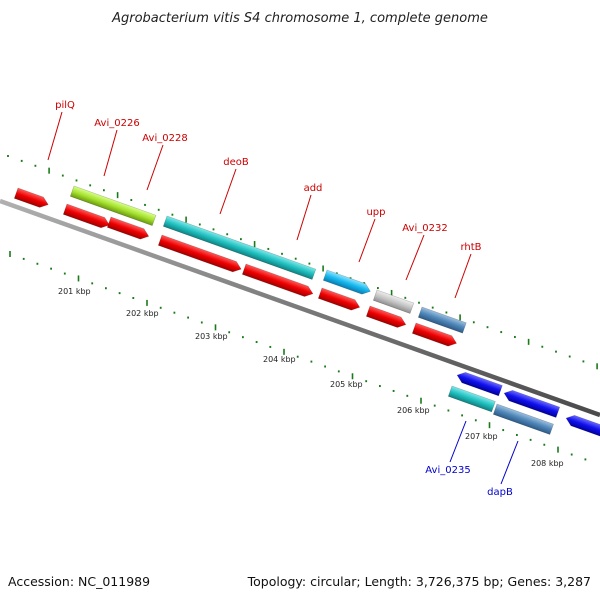 Image resolution: width=600 pixels, height=600 pixels. Describe the element at coordinates (347, 282) in the screenshot. I see `gene-upp` at that location.